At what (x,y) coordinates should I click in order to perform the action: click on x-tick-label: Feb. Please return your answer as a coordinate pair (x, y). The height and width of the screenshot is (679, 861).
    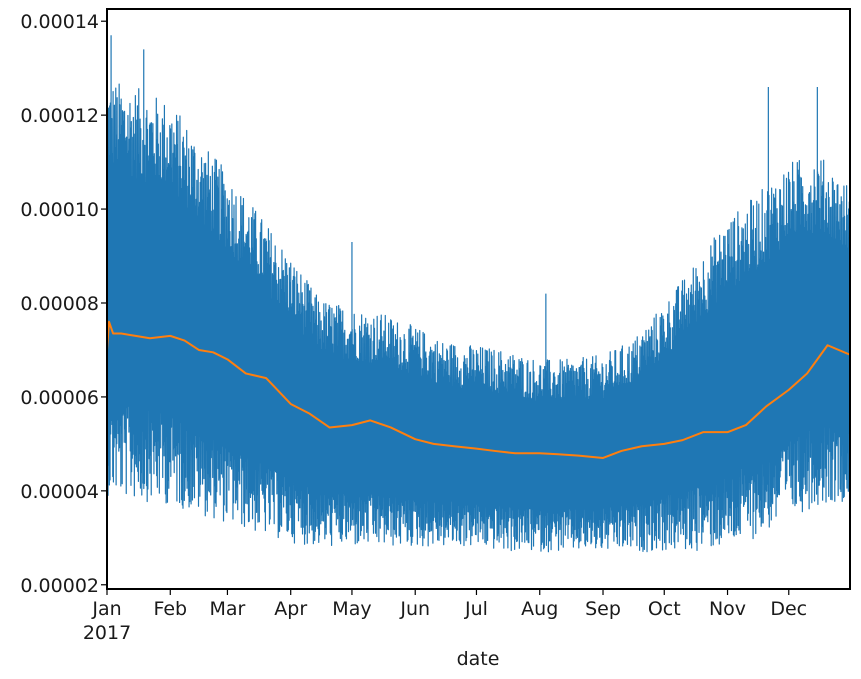
    Looking at the image, I should click on (170, 609).